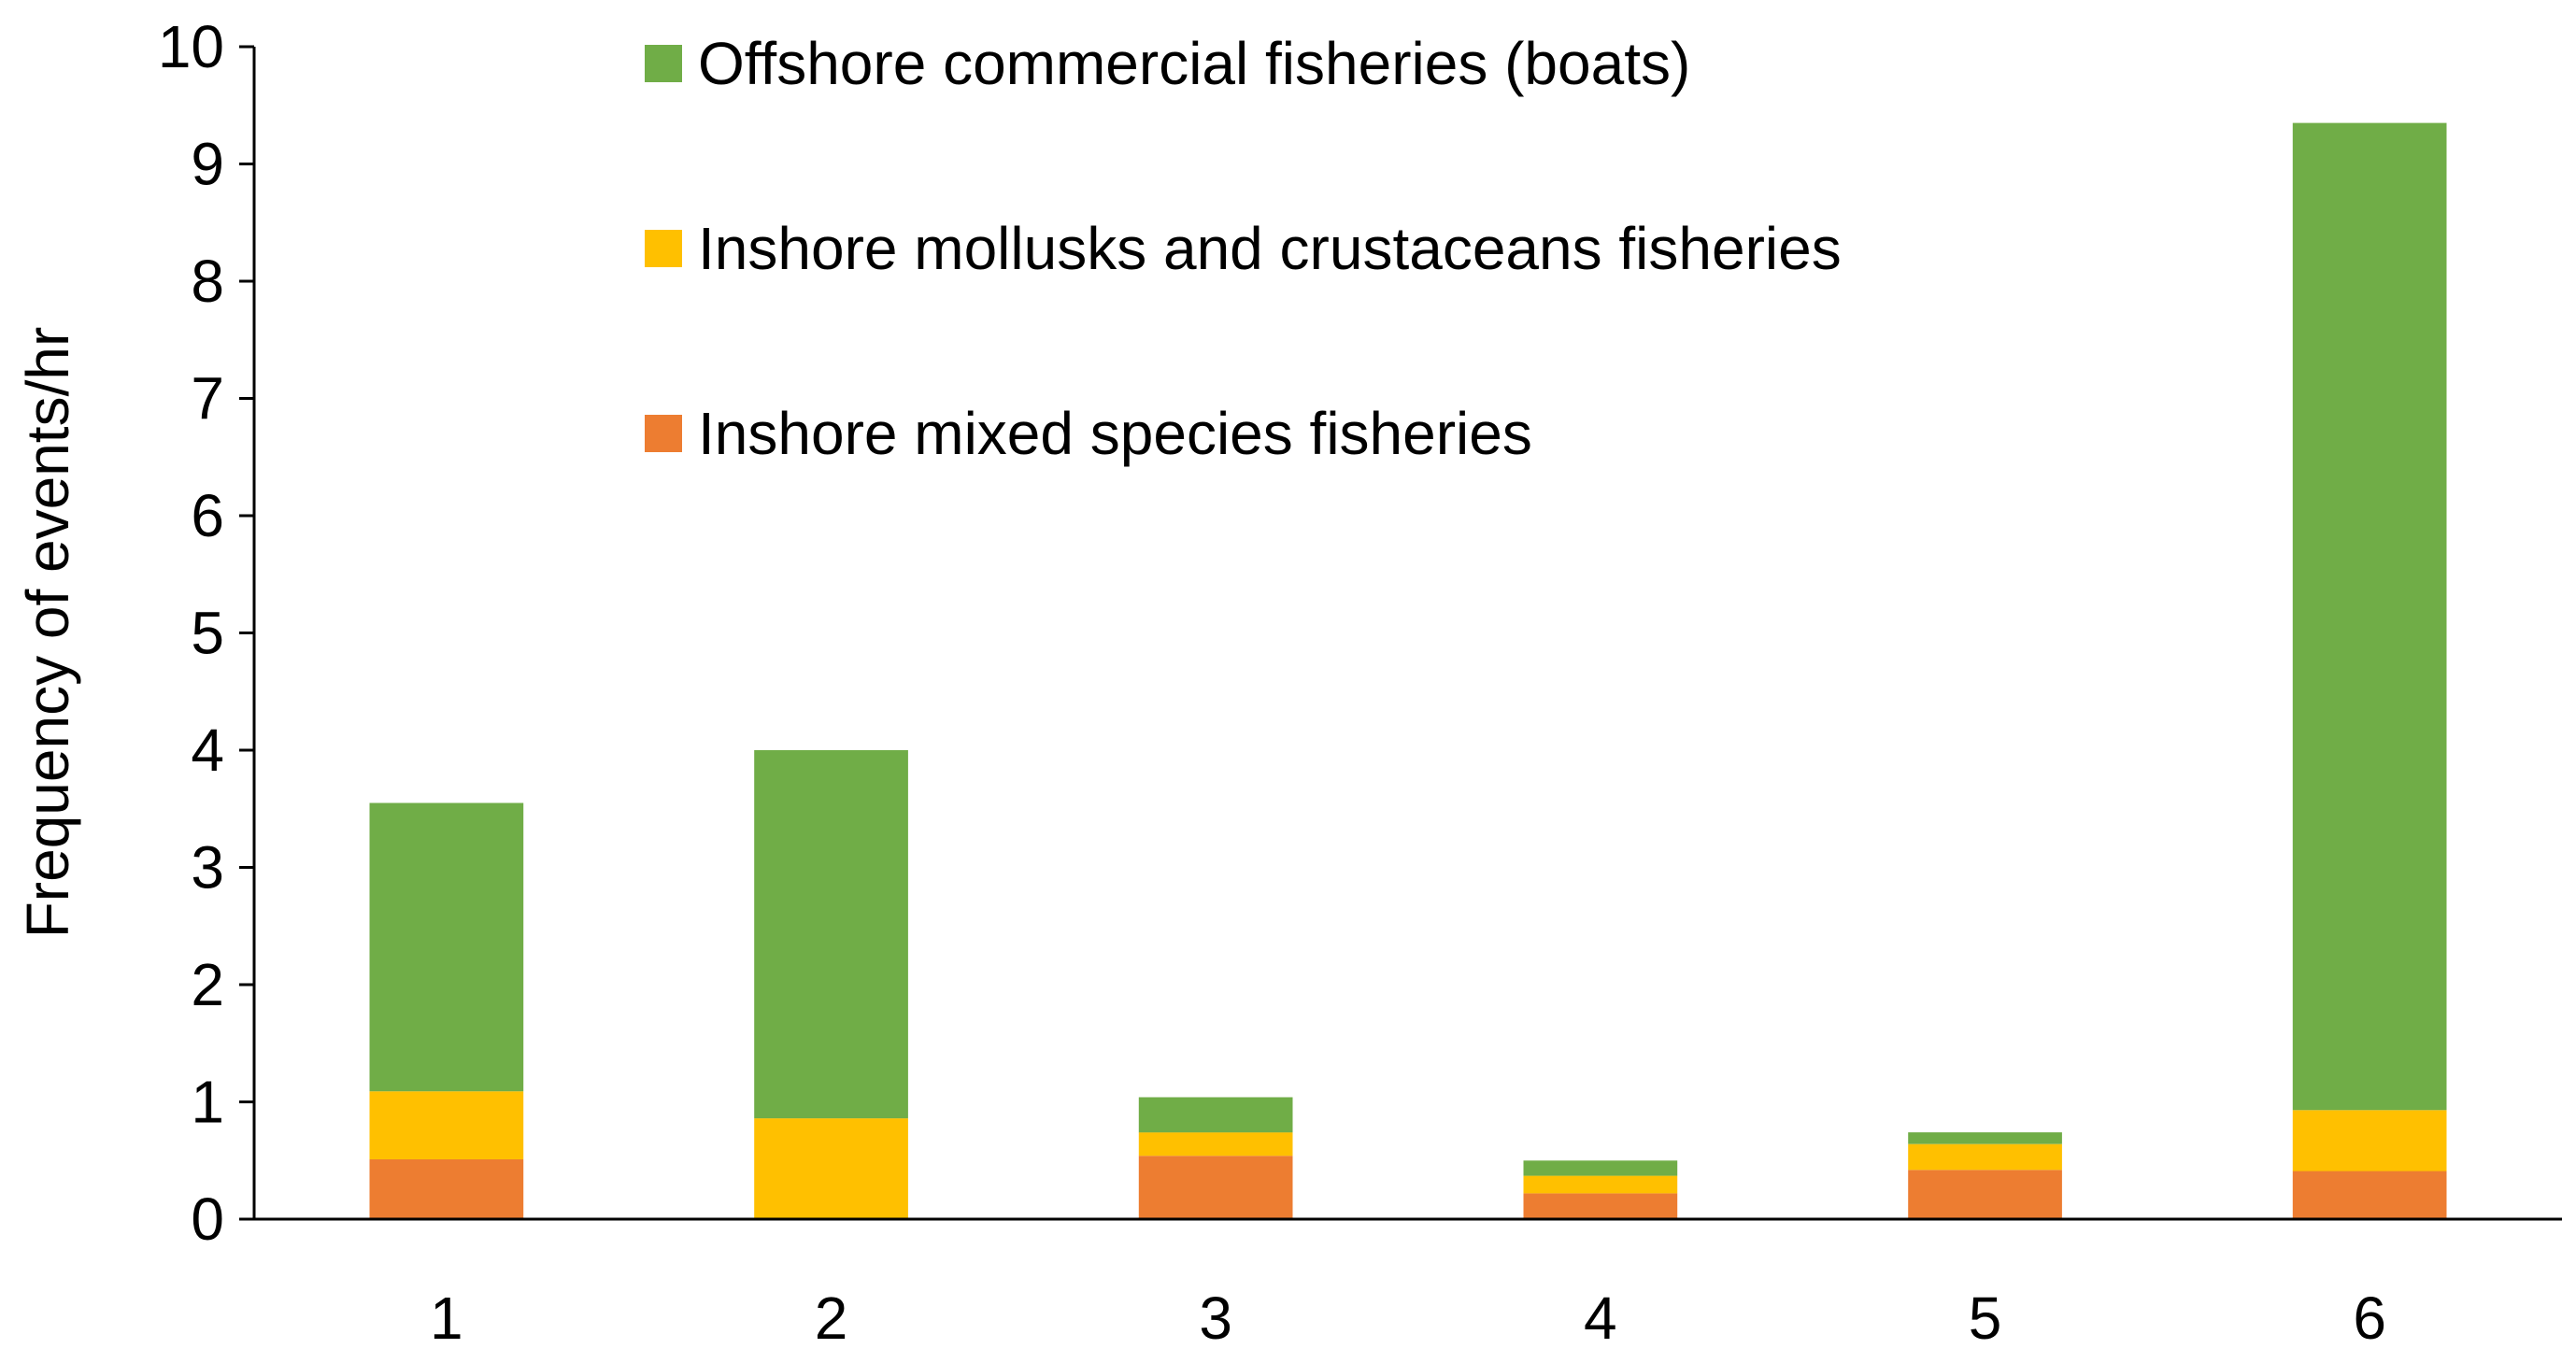 The width and height of the screenshot is (2576, 1363). Describe the element at coordinates (446, 947) in the screenshot. I see `bar-segment-cat1-series2` at that location.